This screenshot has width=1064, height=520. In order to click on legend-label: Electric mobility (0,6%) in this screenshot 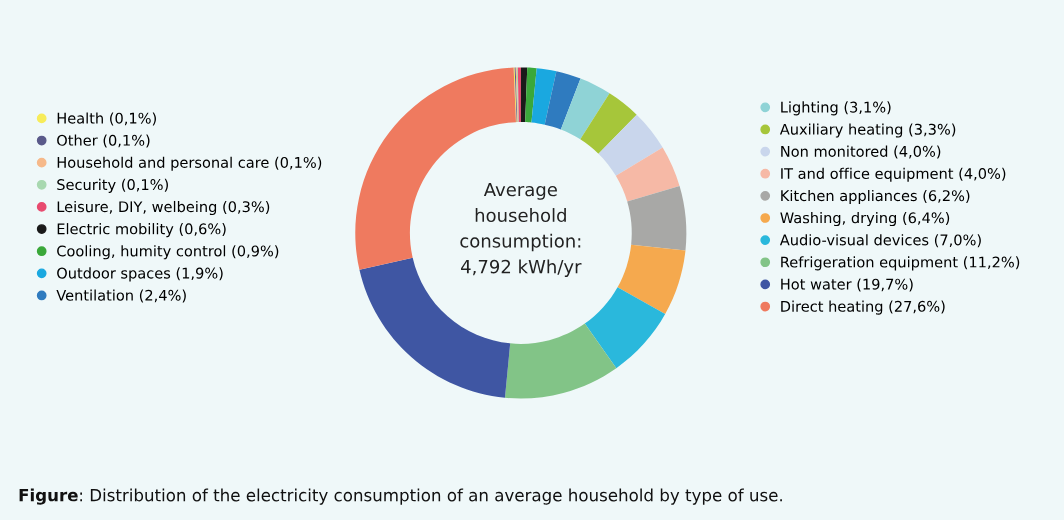, I will do `click(141, 230)`.